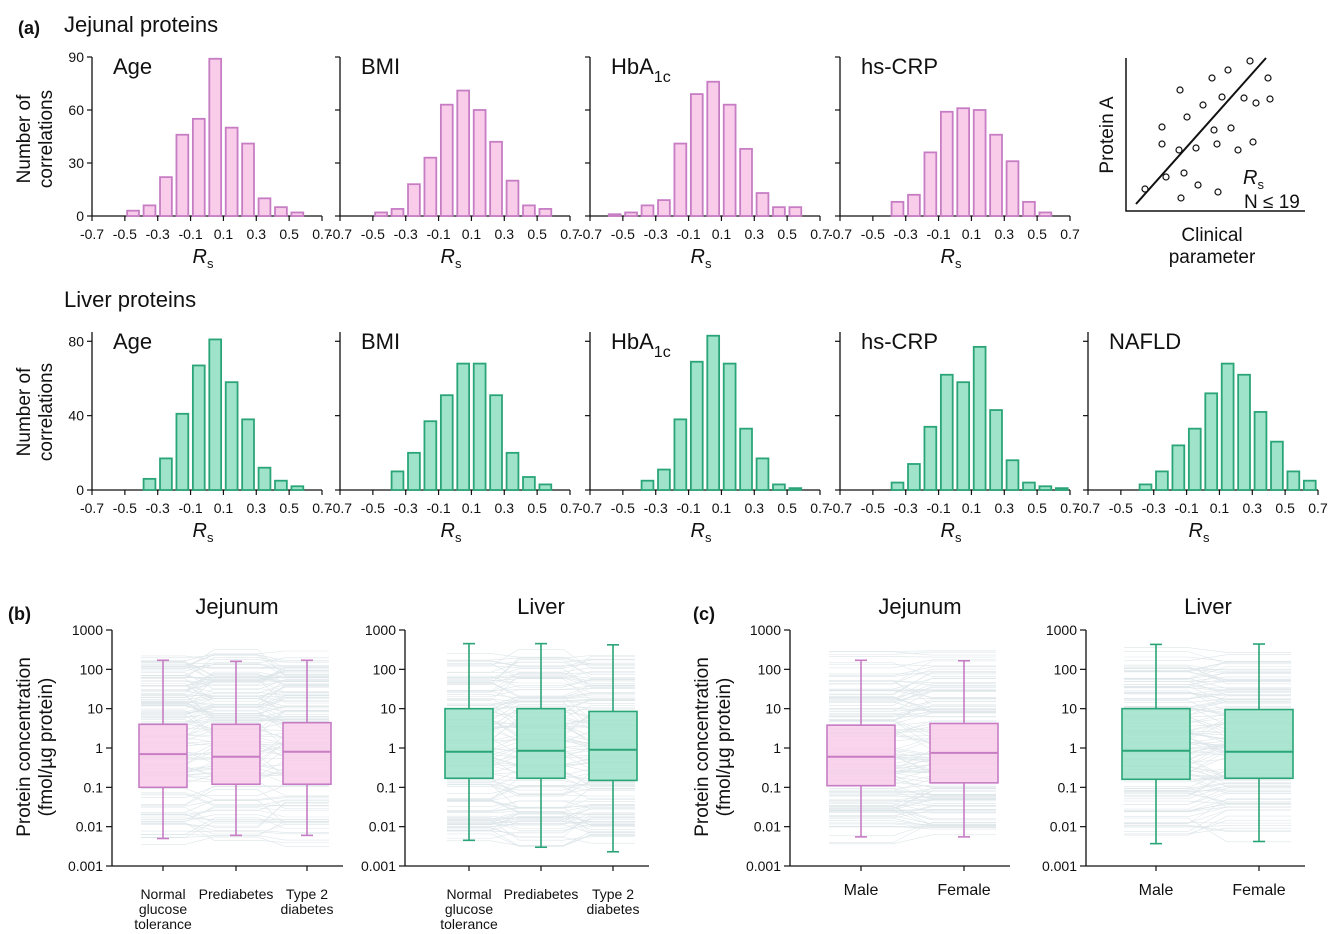 This screenshot has width=1330, height=934. What do you see at coordinates (1259, 771) in the screenshot?
I see `box-group: Female` at bounding box center [1259, 771].